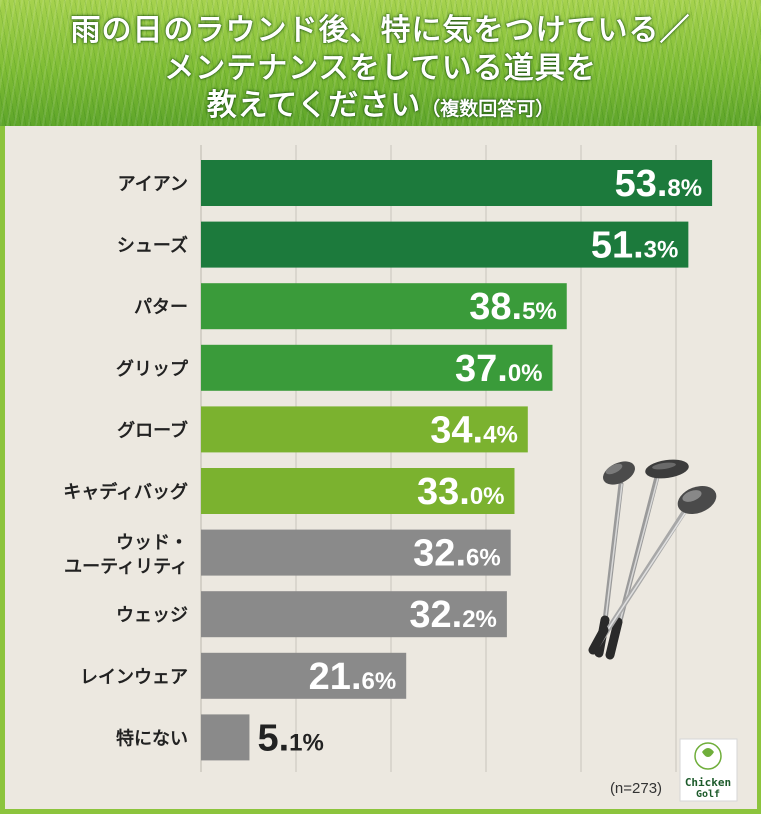 This screenshot has width=761, height=814. I want to click on value-label: 51.3%, so click(635, 246).